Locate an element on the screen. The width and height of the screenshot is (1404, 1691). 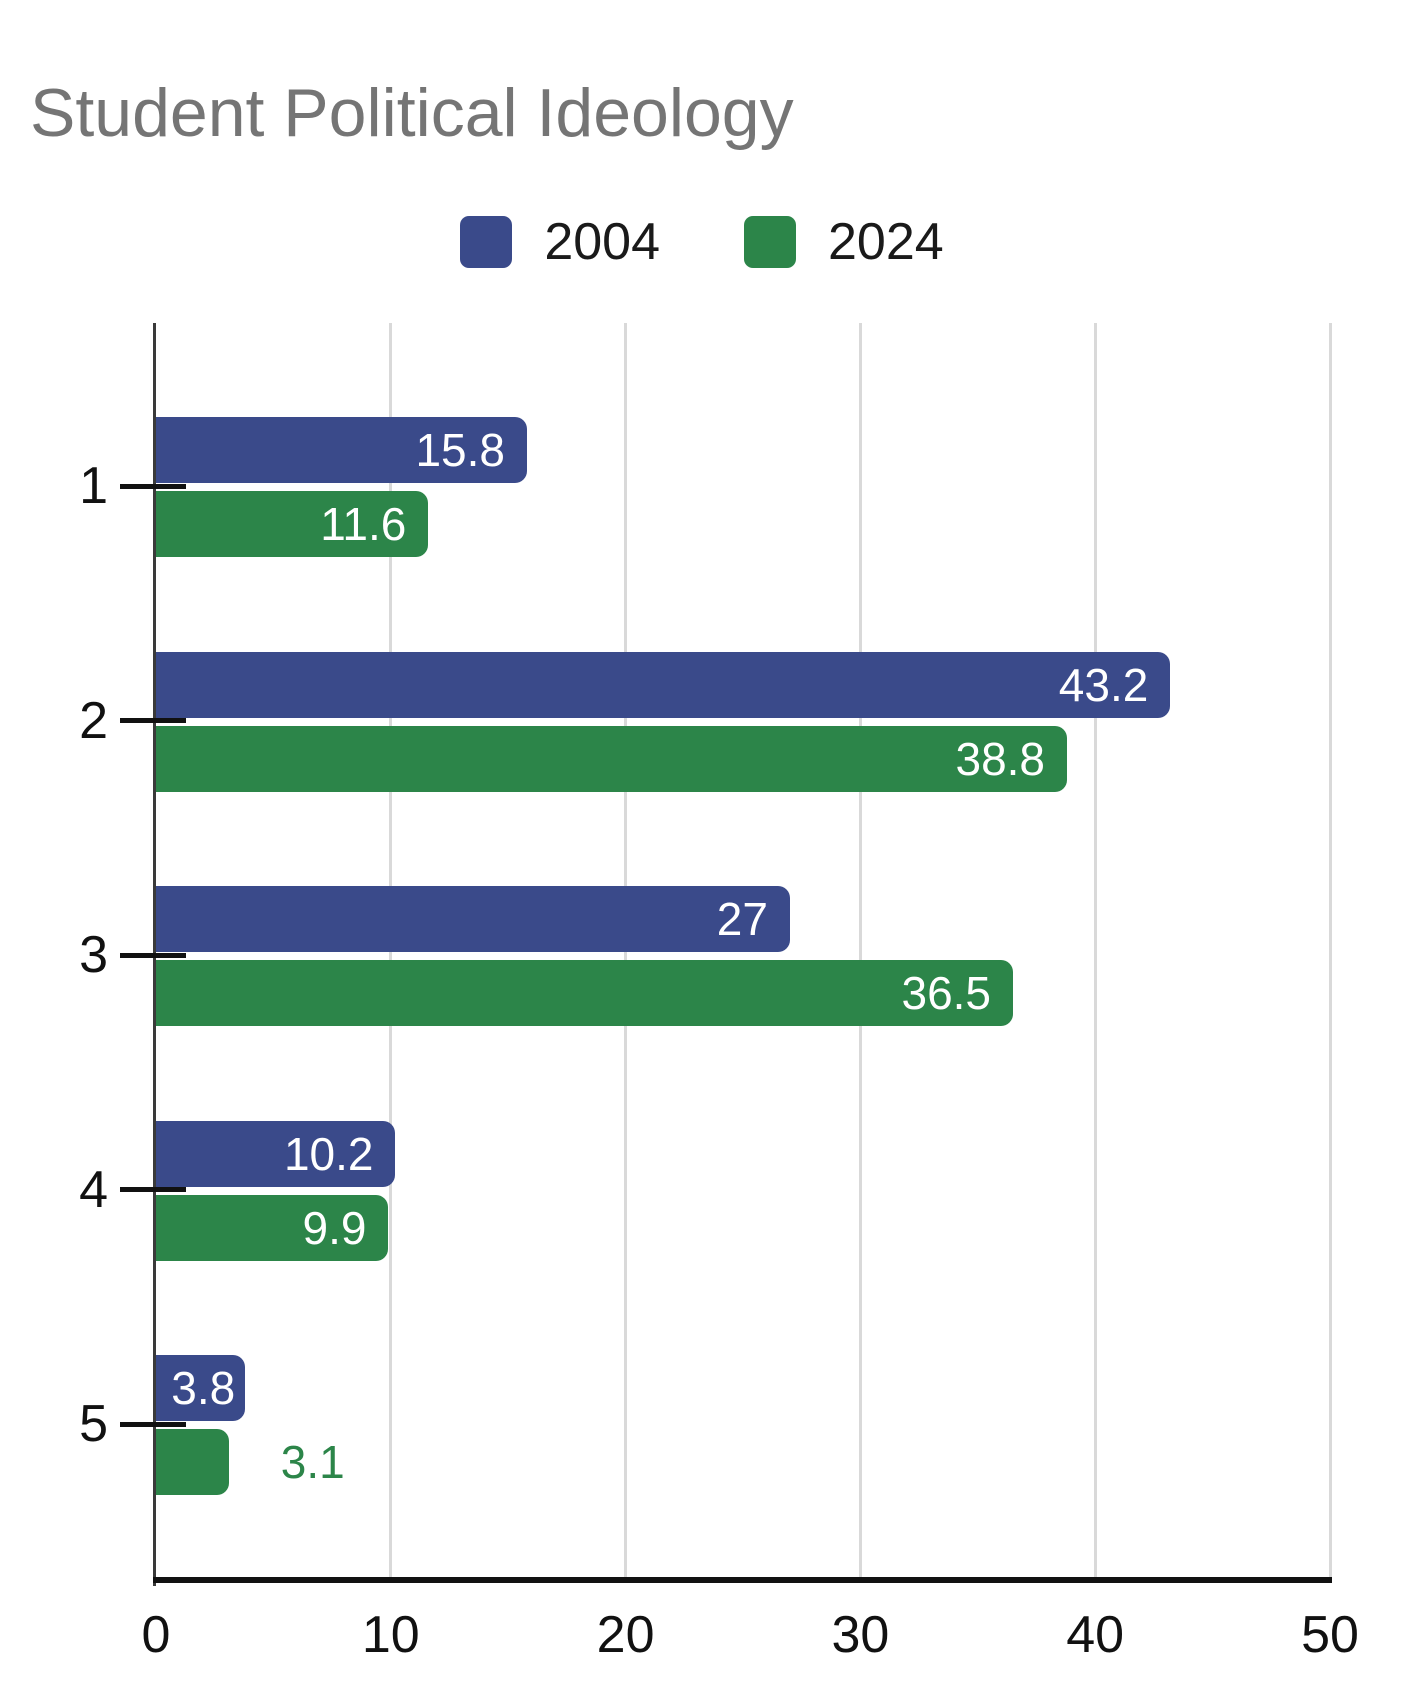
chart-title: Student Political Ideology is located at coordinates (412, 113).